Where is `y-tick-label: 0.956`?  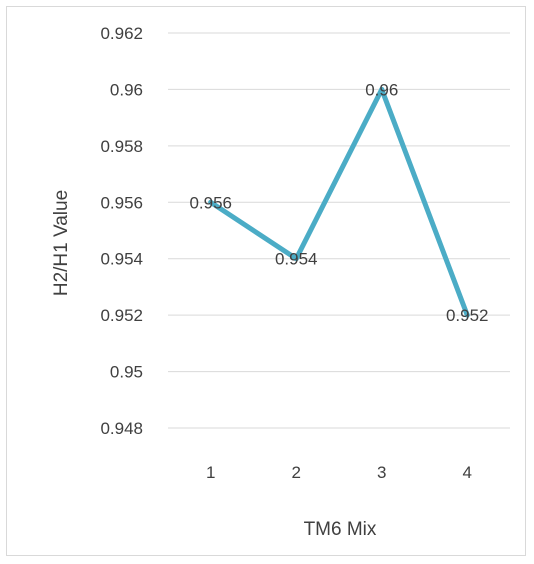
y-tick-label: 0.956 is located at coordinates (121, 202).